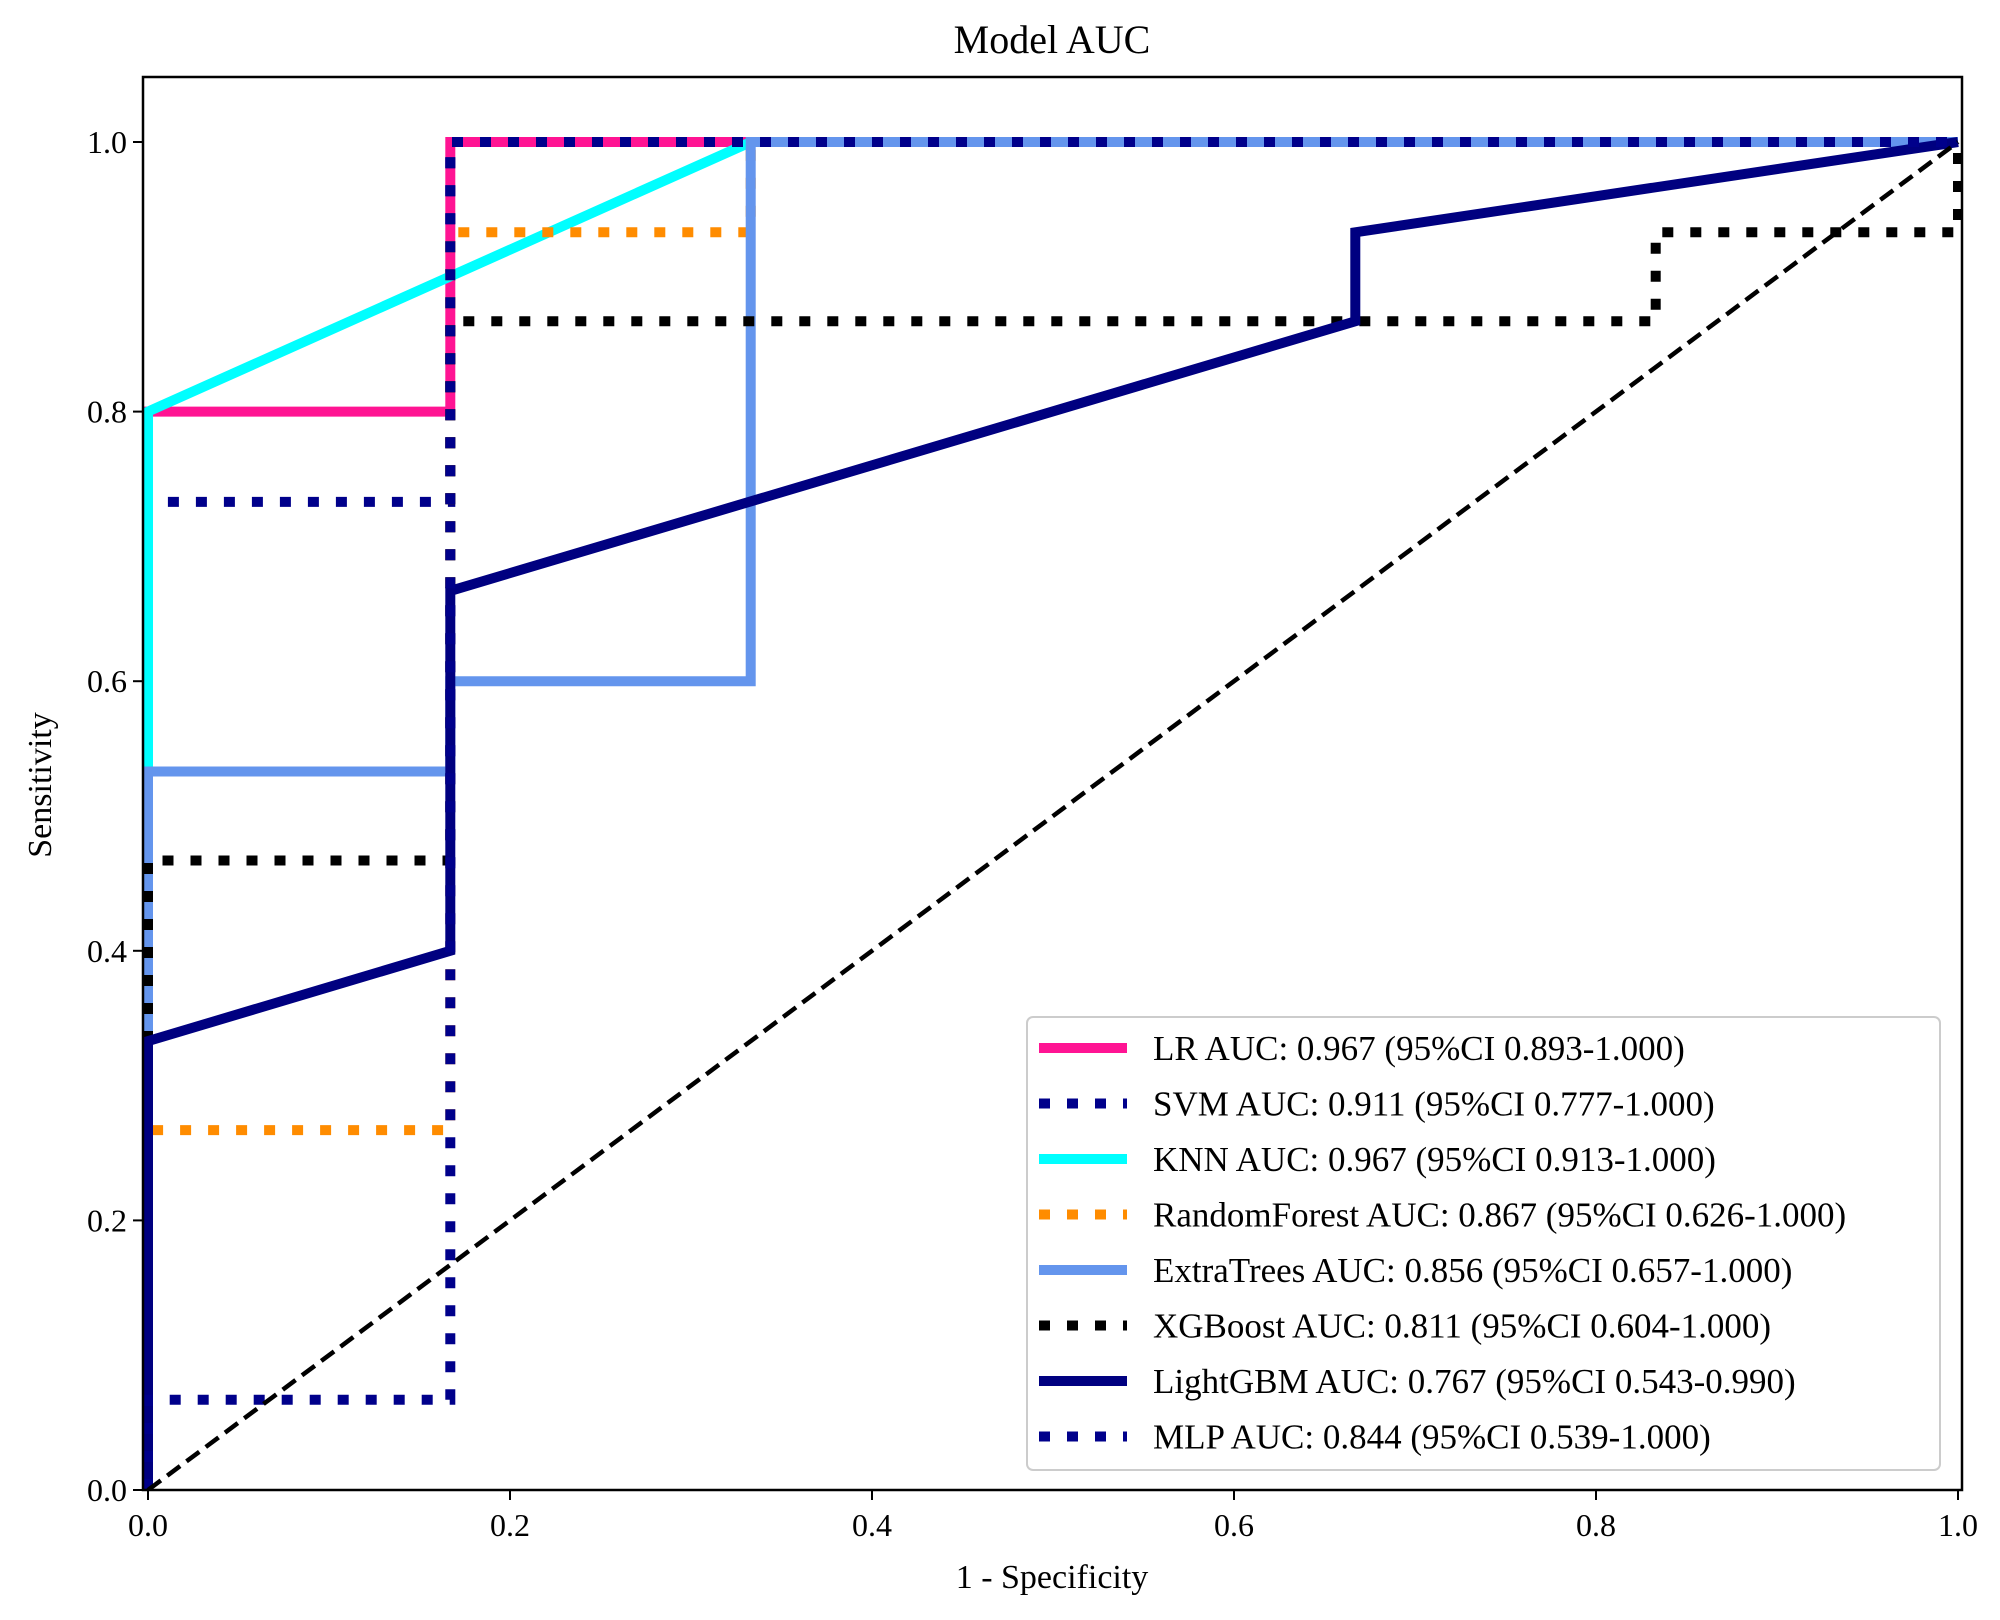  Describe the element at coordinates (1234, 1525) in the screenshot. I see `x-tick-label: 0.6` at that location.